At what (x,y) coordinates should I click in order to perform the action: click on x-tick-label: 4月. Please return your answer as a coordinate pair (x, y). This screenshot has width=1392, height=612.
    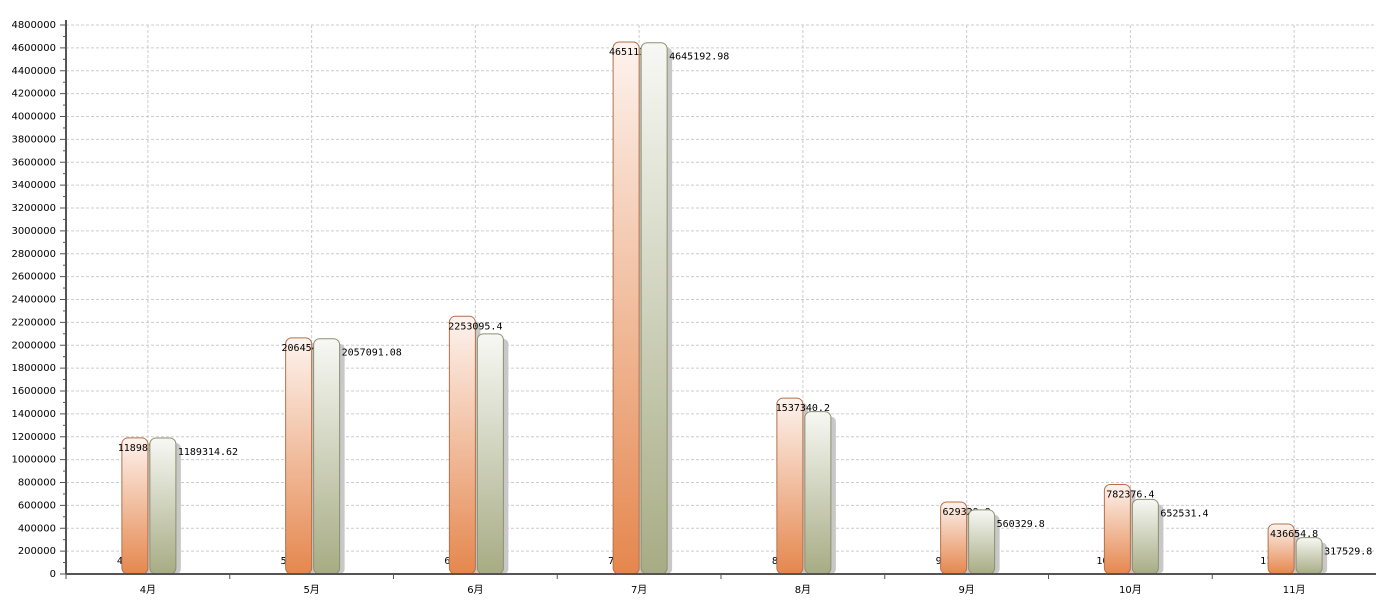
    Looking at the image, I should click on (148, 590).